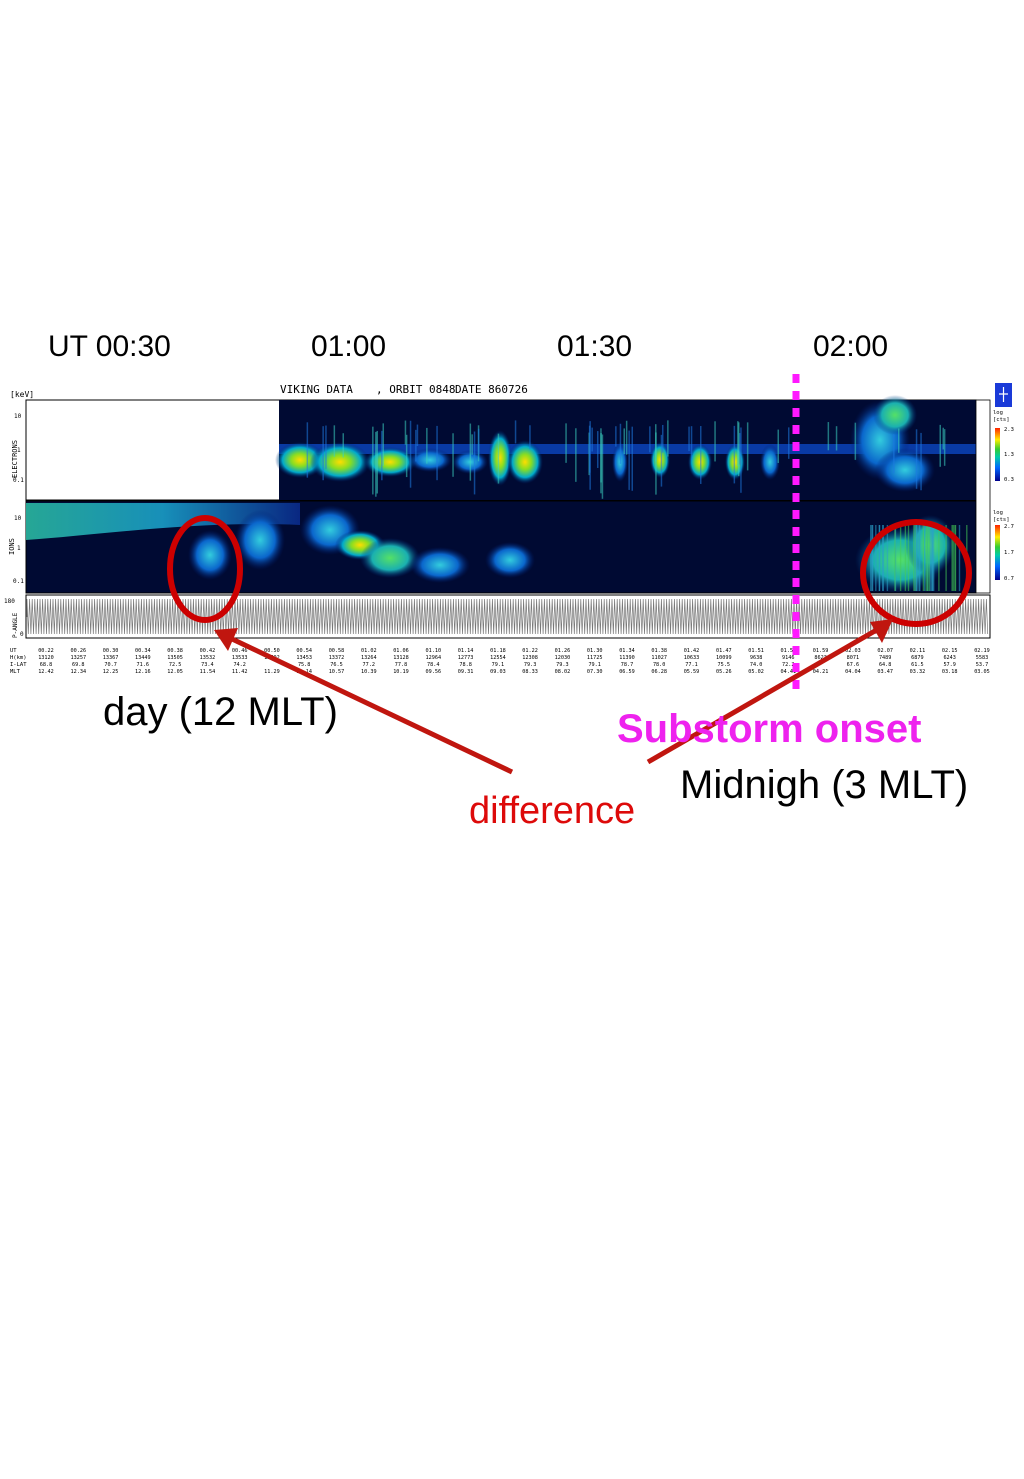 Image resolution: width=1024 pixels, height=1479 pixels. Describe the element at coordinates (433, 651) in the screenshot. I see `ephemeris-cell-ut: 01.10` at that location.